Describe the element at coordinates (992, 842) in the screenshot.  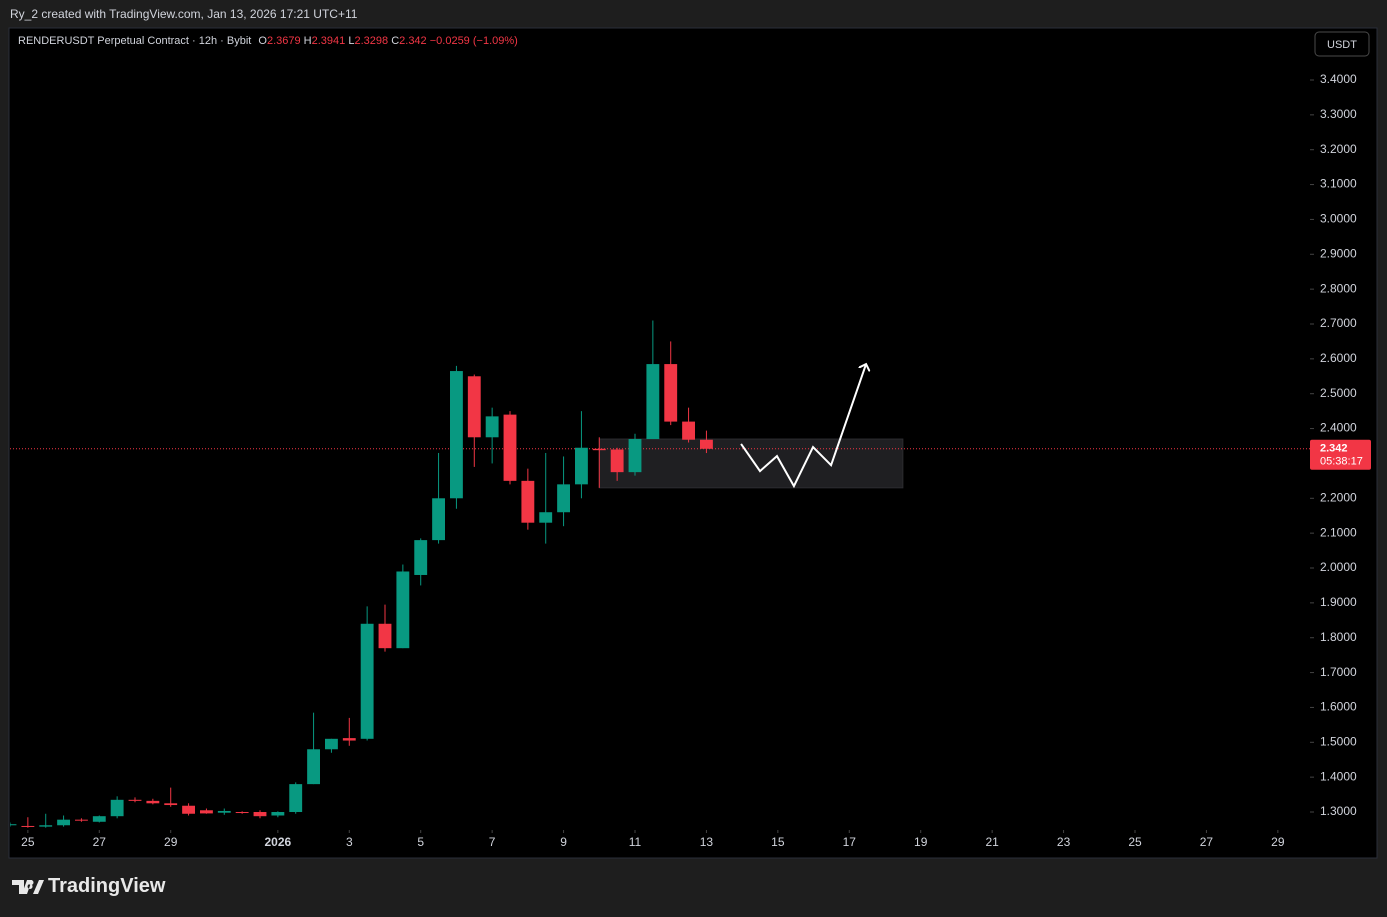
I see `x-tick-label: 21` at that location.